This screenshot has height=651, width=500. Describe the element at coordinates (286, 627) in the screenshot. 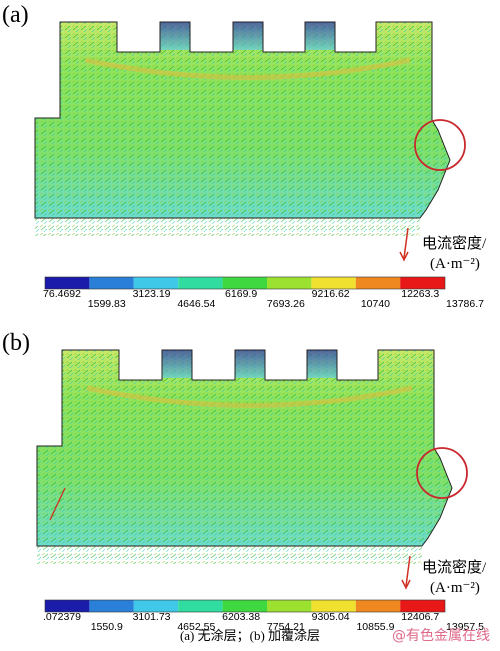

I see `colorbar-label: 7754.21` at that location.